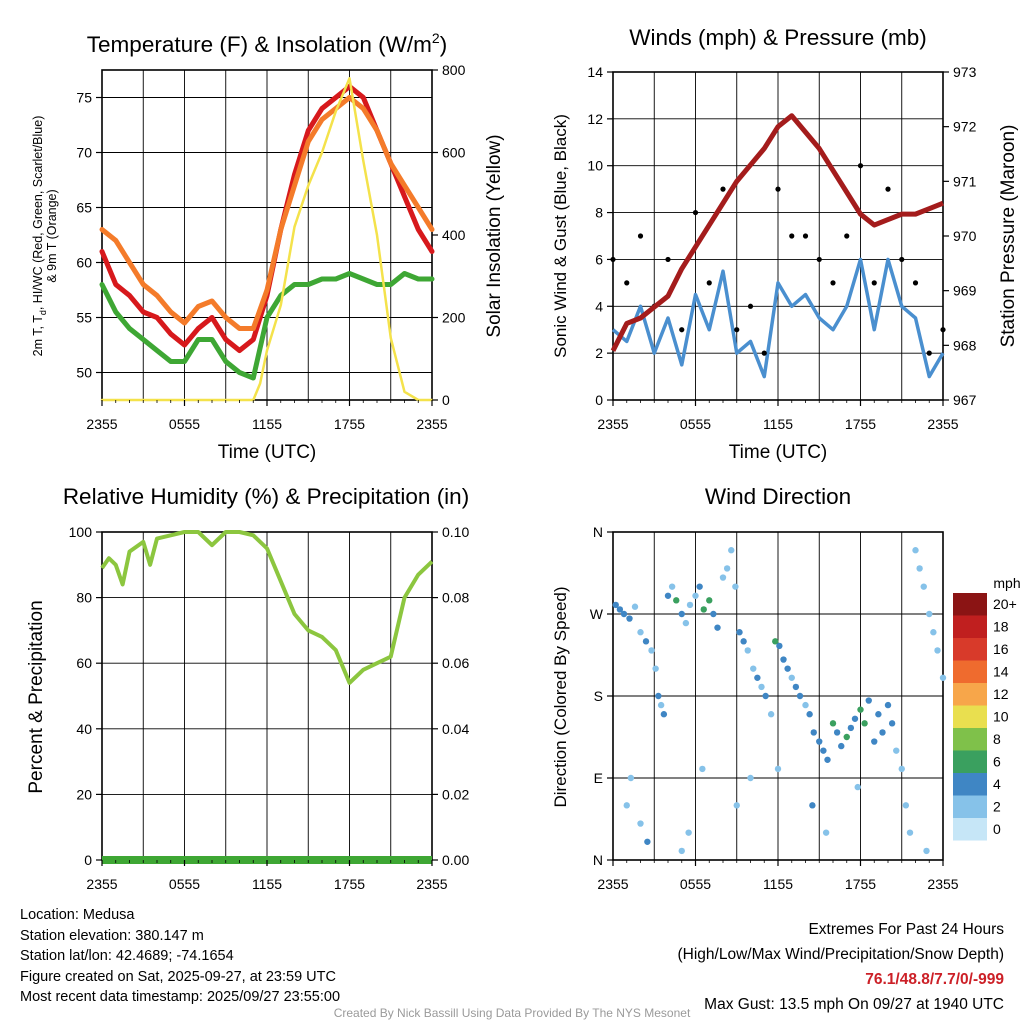 The height and width of the screenshot is (1024, 1024). Describe the element at coordinates (778, 37) in the screenshot. I see `winds-title: Winds (mph) & Pressure (mb)` at that location.